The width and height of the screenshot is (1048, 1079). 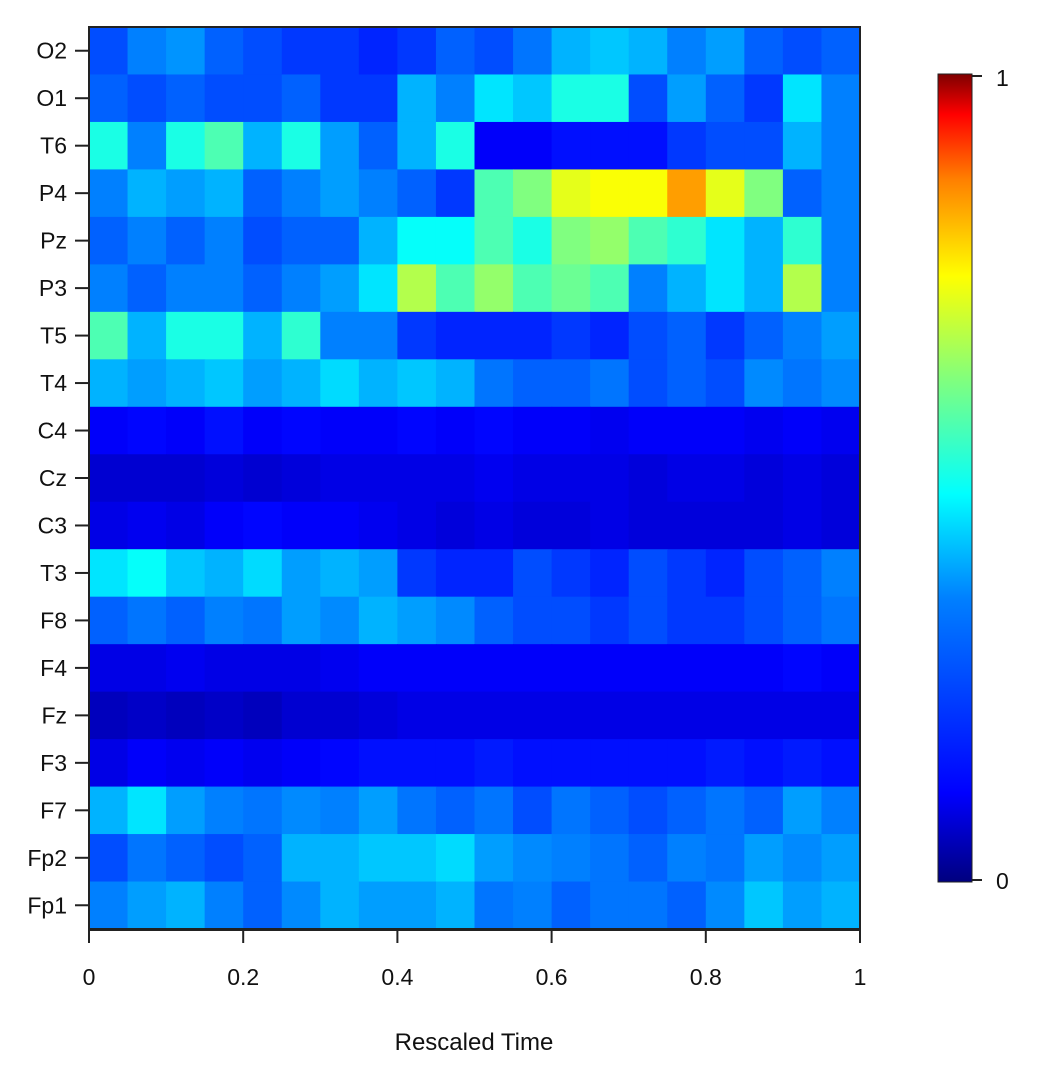 What do you see at coordinates (53, 288) in the screenshot?
I see `y-tick-label: P3` at bounding box center [53, 288].